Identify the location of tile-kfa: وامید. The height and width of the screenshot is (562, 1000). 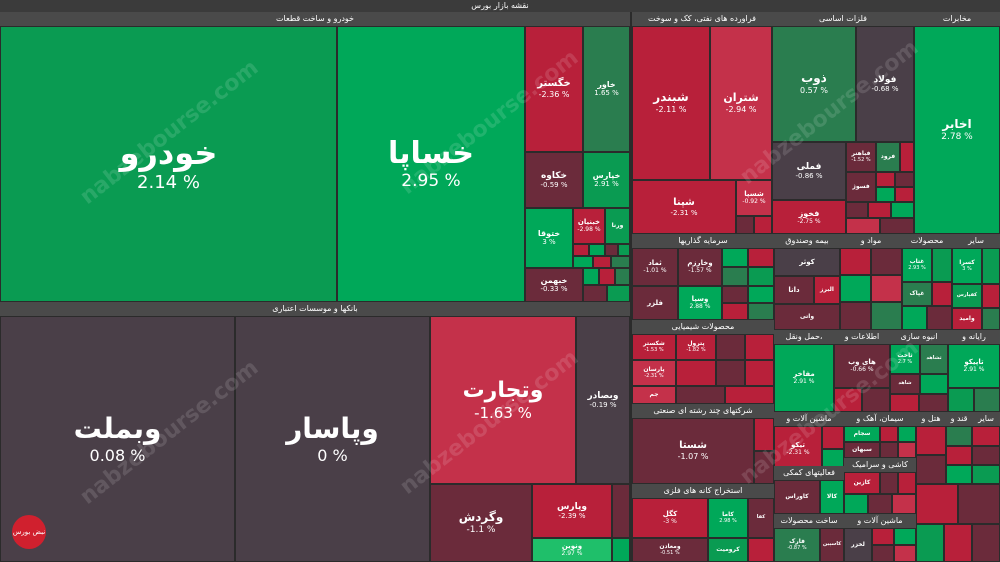
(967, 319).